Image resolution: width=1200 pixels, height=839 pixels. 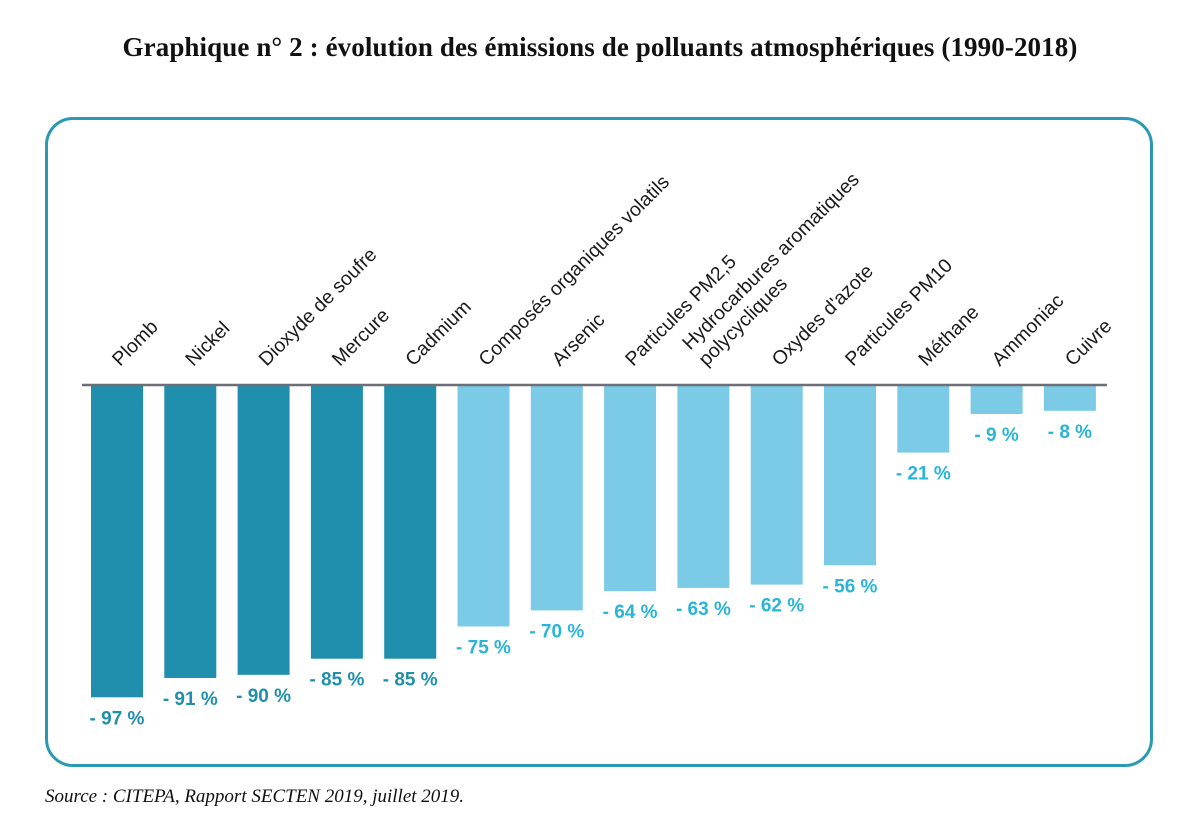 I want to click on category-label-6: Arsenic, so click(x=579, y=340).